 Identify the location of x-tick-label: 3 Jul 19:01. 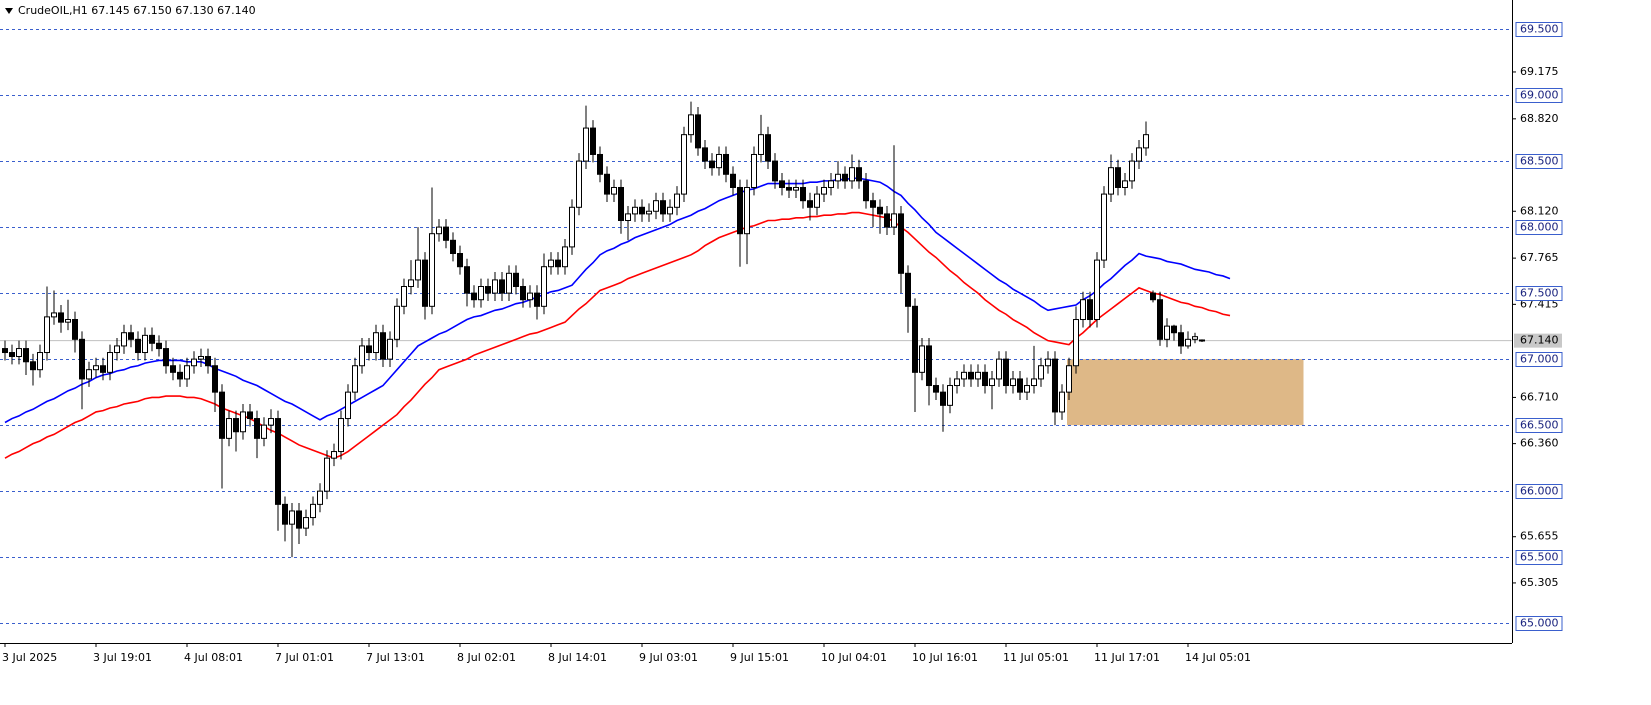
(122, 657).